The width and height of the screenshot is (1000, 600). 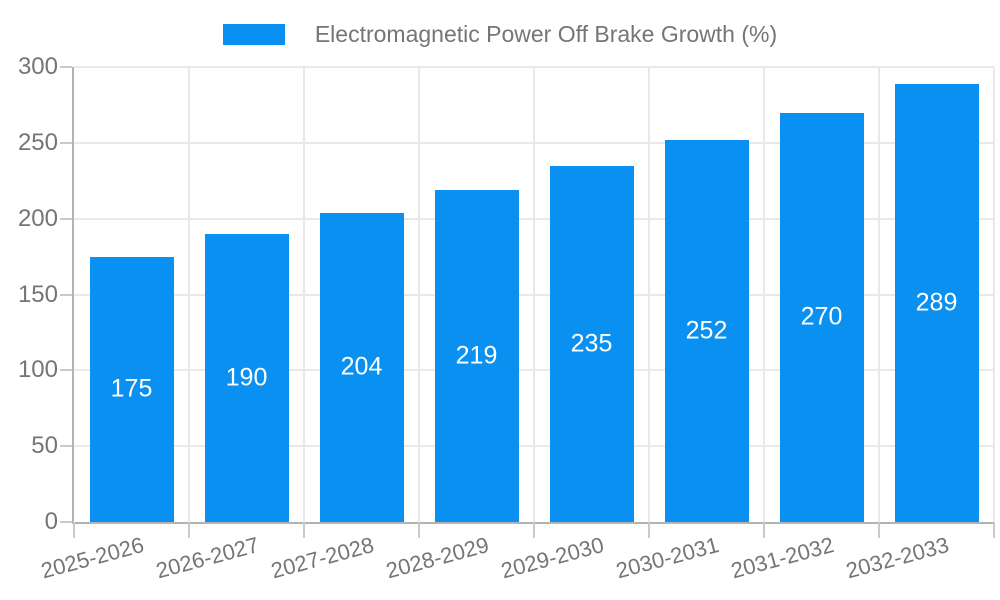 I want to click on bar: 235, so click(x=591, y=343).